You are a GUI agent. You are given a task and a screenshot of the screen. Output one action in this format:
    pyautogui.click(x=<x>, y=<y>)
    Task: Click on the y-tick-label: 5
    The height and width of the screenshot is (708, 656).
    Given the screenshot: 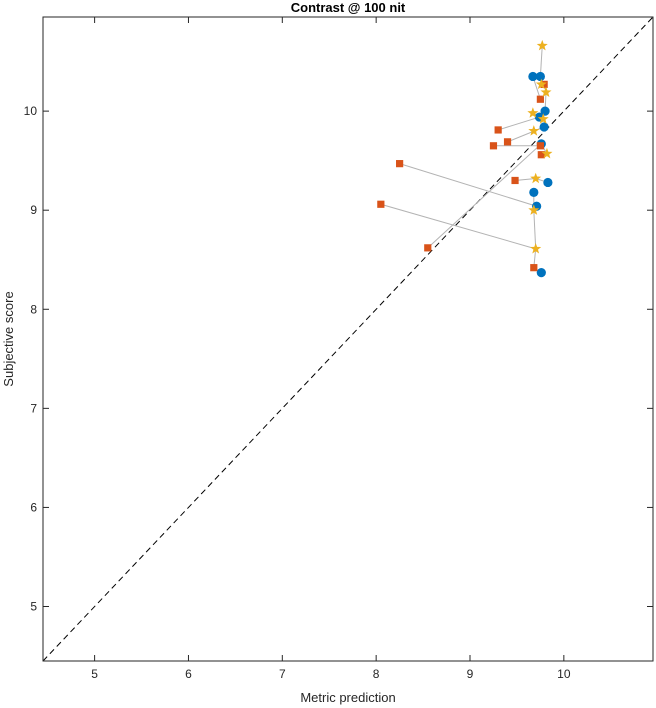 What is the action you would take?
    pyautogui.click(x=33, y=607)
    